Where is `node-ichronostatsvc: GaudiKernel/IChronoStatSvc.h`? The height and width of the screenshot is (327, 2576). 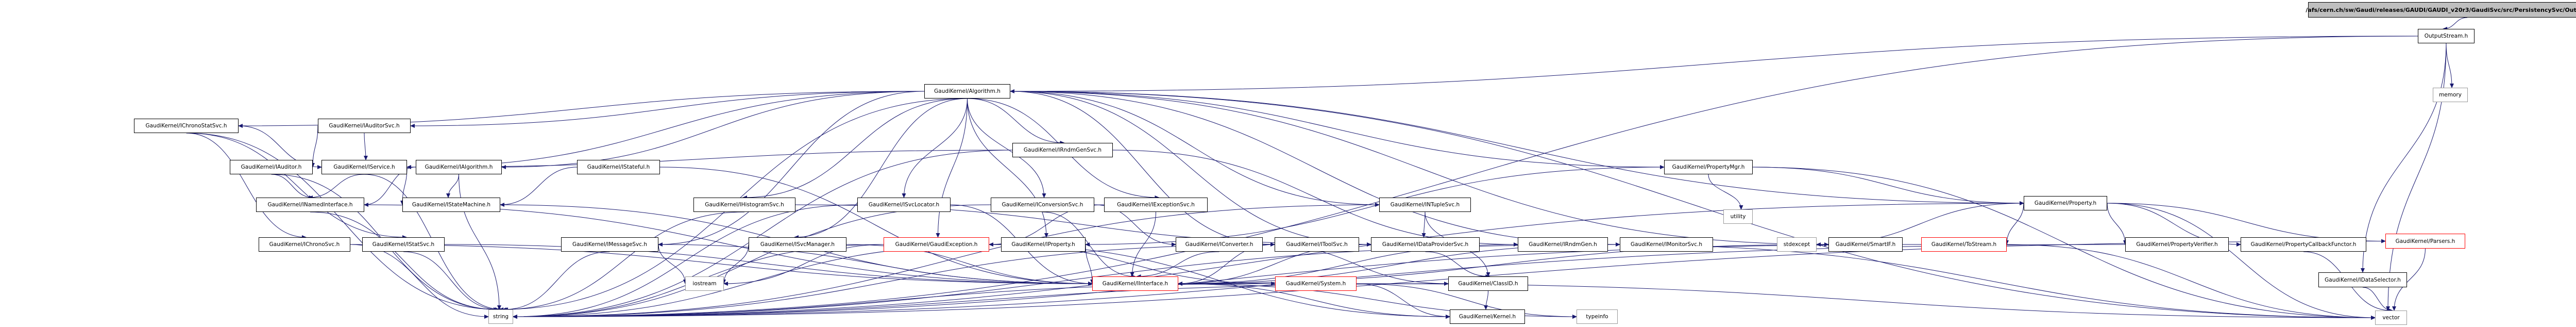 node-ichronostatsvc: GaudiKernel/IChronoStatSvc.h is located at coordinates (186, 126).